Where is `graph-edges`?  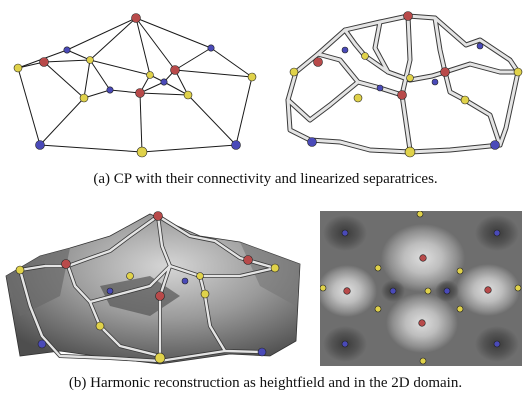 graph-edges is located at coordinates (135, 85).